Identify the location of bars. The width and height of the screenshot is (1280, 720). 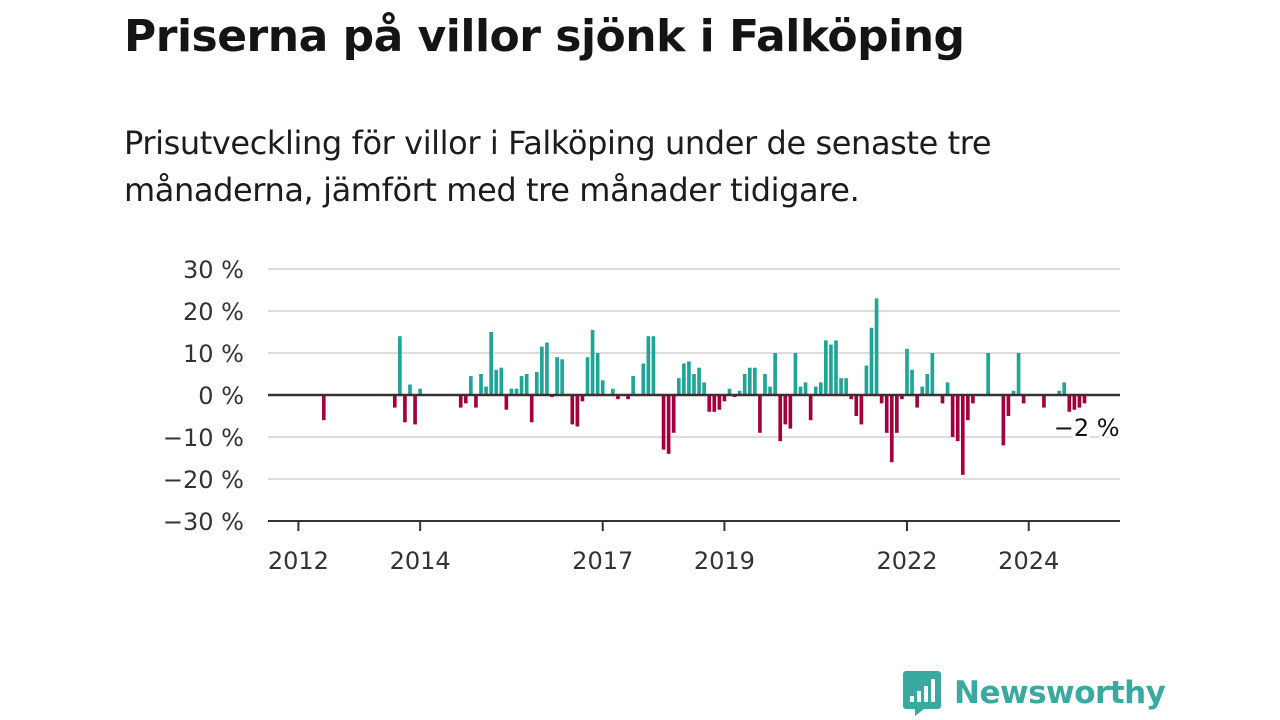
(704, 386).